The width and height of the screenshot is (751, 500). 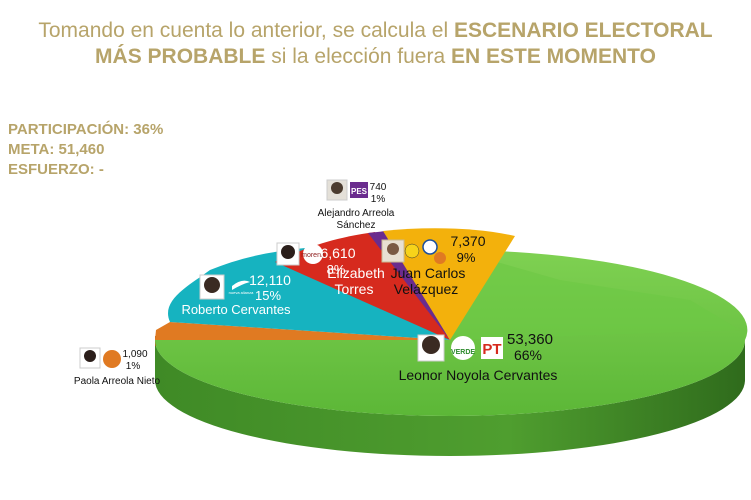 What do you see at coordinates (528, 355) in the screenshot?
I see `pct-leonor: 66%` at bounding box center [528, 355].